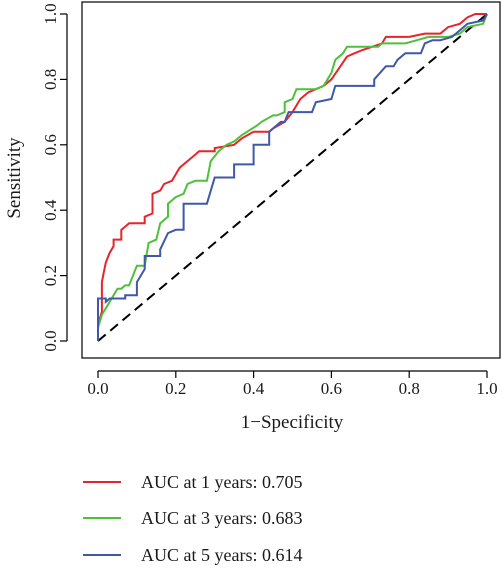 The image size is (503, 577). I want to click on y-axis: 0.0 0.2 0.4 0.6 0.8 1.0, so click(54, 177).